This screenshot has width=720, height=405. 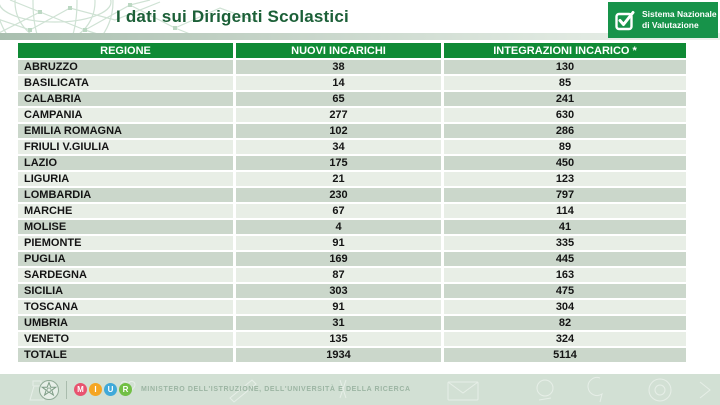 What do you see at coordinates (125, 275) in the screenshot?
I see `region-cell: SARDEGNA` at bounding box center [125, 275].